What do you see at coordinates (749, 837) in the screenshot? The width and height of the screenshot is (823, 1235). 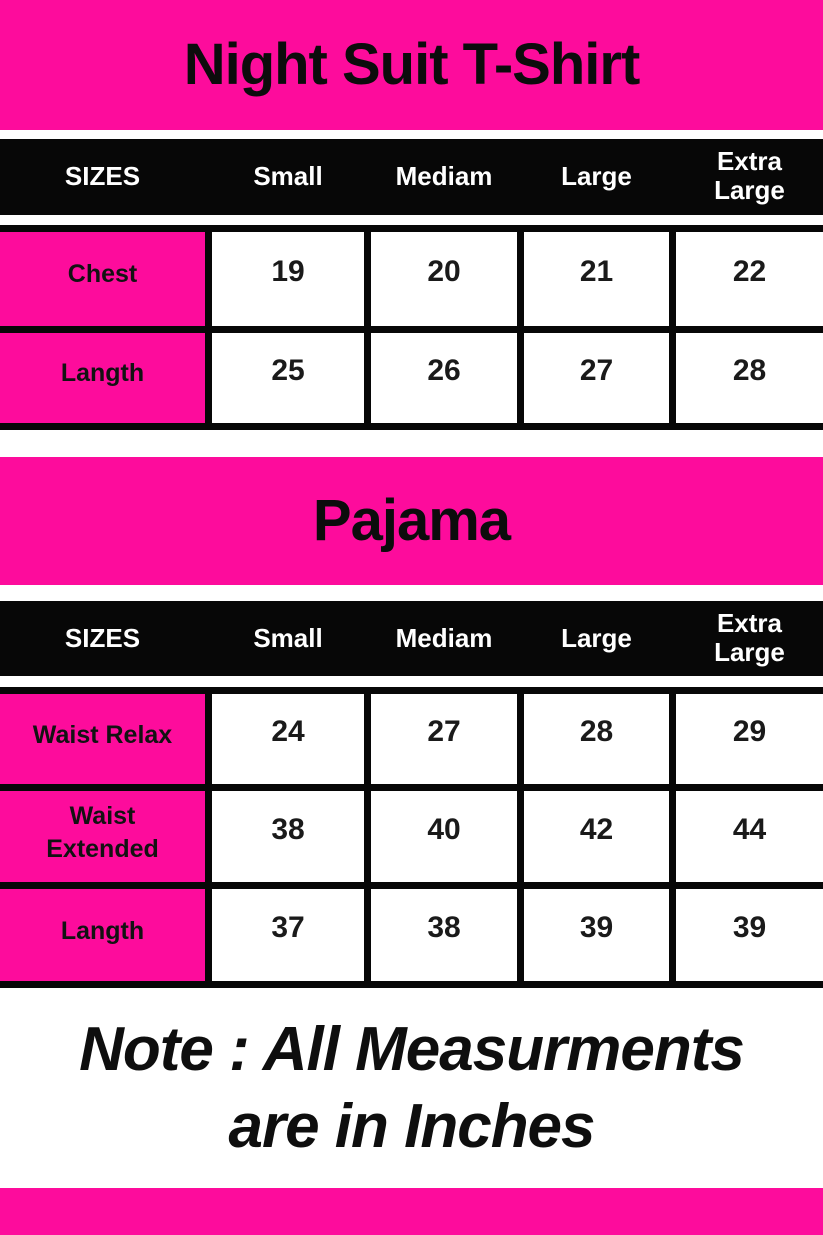 I see `waist-extended-extra-large-value: 44` at bounding box center [749, 837].